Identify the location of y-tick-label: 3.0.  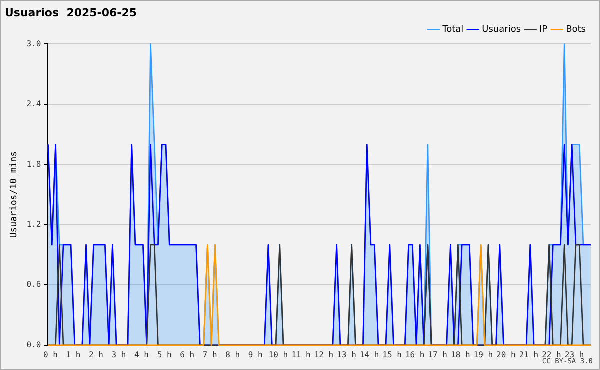
(34, 43).